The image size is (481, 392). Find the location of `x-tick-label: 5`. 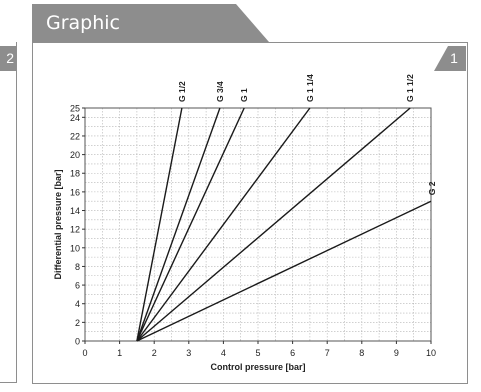

x-tick-label: 5 is located at coordinates (257, 353).